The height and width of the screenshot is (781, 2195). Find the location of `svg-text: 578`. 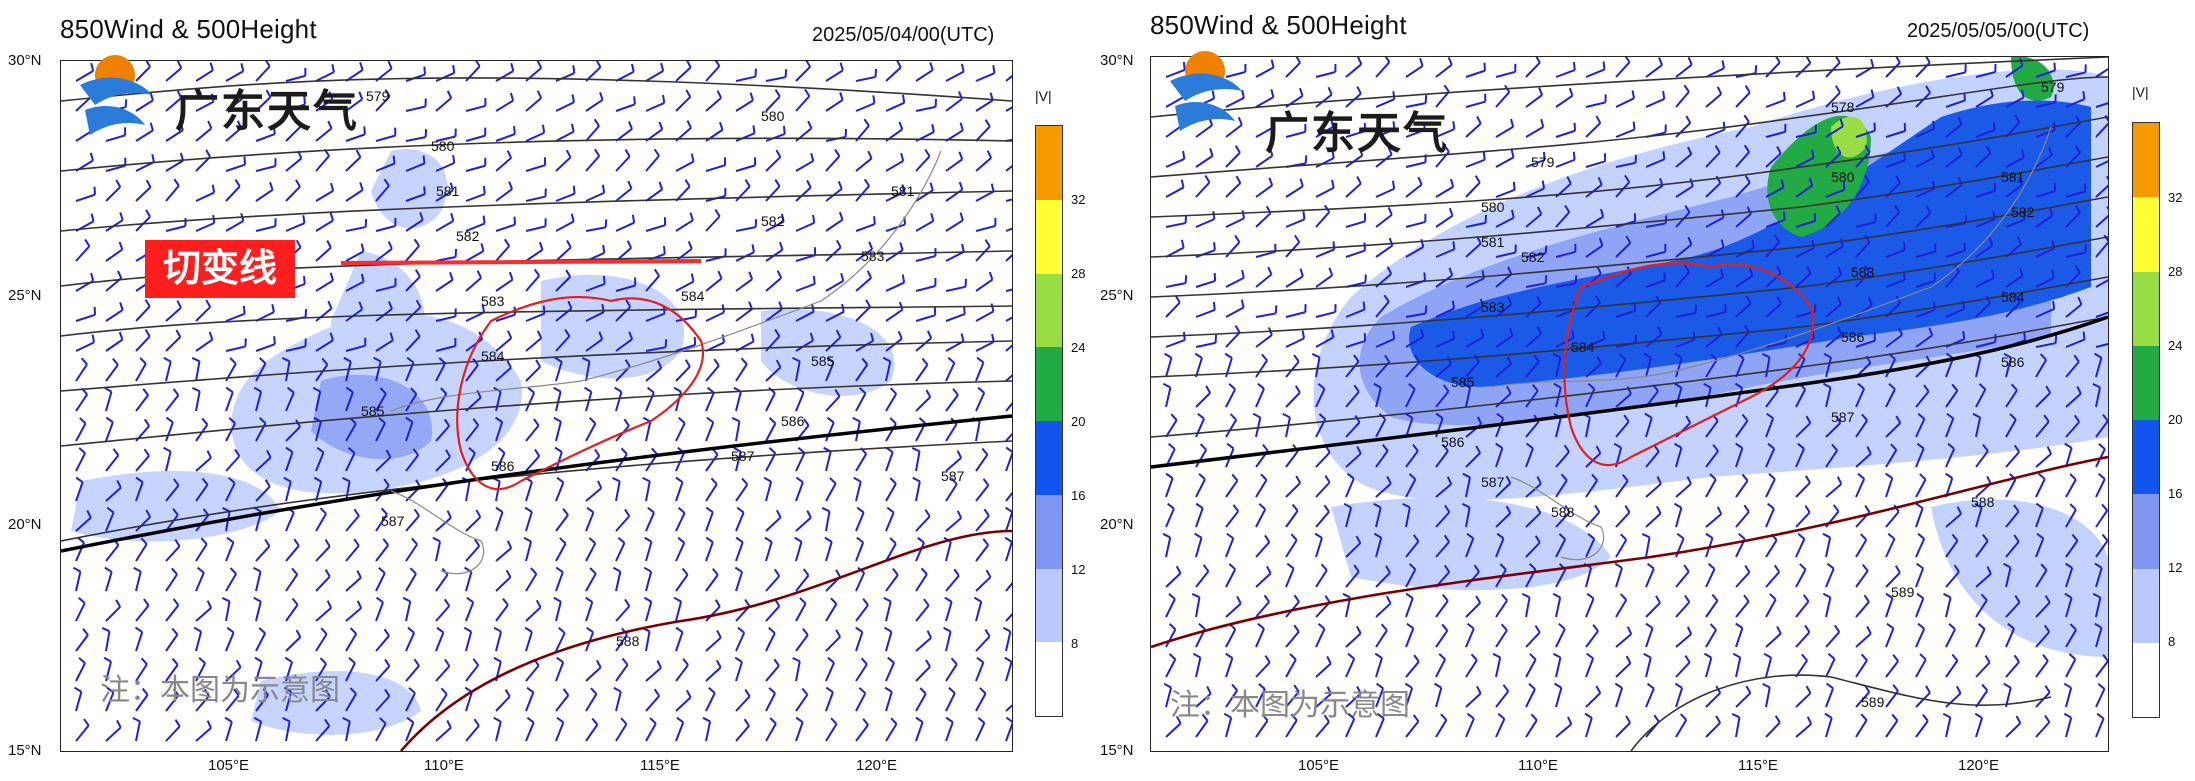

svg-text: 578 is located at coordinates (1843, 107).